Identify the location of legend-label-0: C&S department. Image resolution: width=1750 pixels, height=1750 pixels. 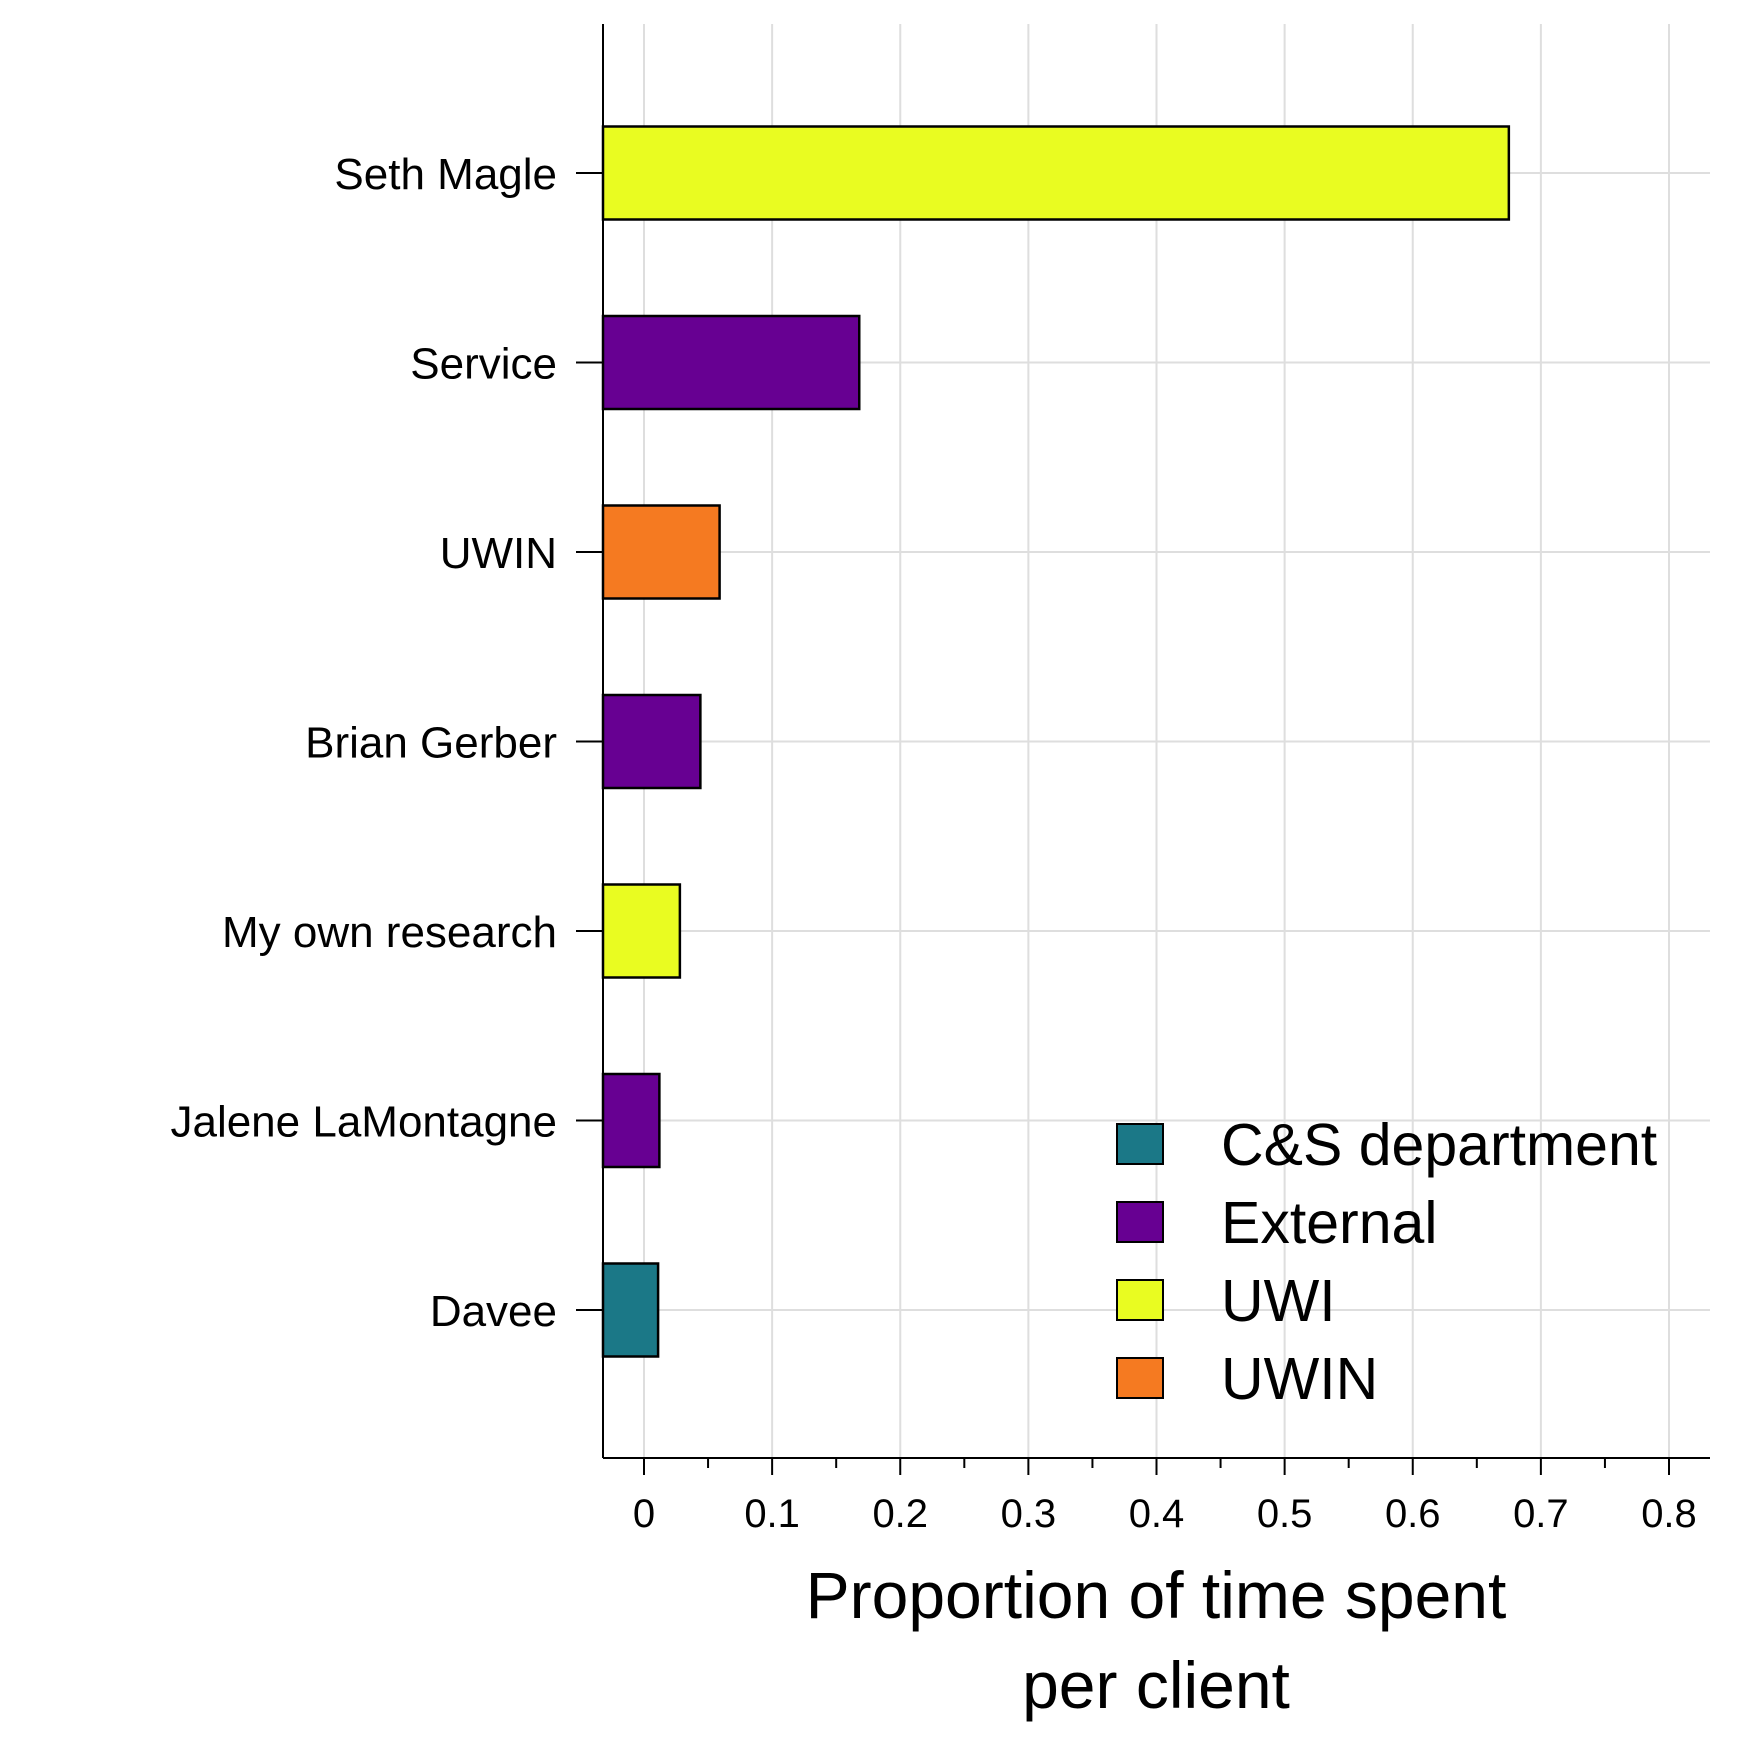
(1439, 1145).